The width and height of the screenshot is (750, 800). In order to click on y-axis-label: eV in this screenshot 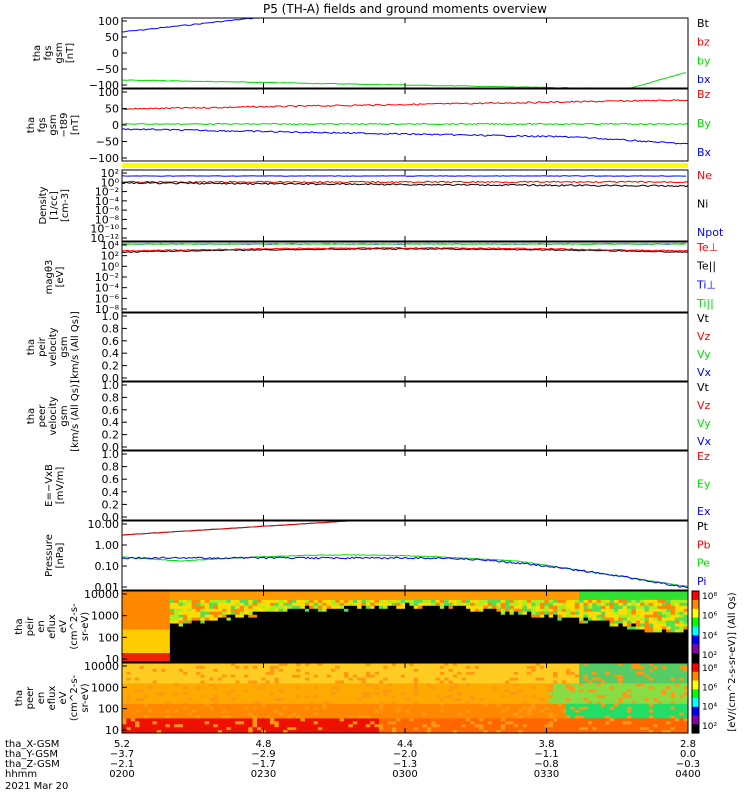, I will do `click(63, 626)`.